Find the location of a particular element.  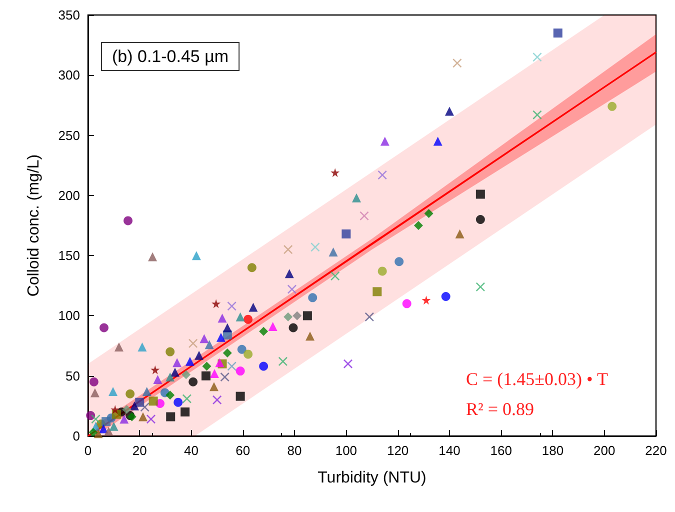

y-tick-label: 0 is located at coordinates (76, 436).